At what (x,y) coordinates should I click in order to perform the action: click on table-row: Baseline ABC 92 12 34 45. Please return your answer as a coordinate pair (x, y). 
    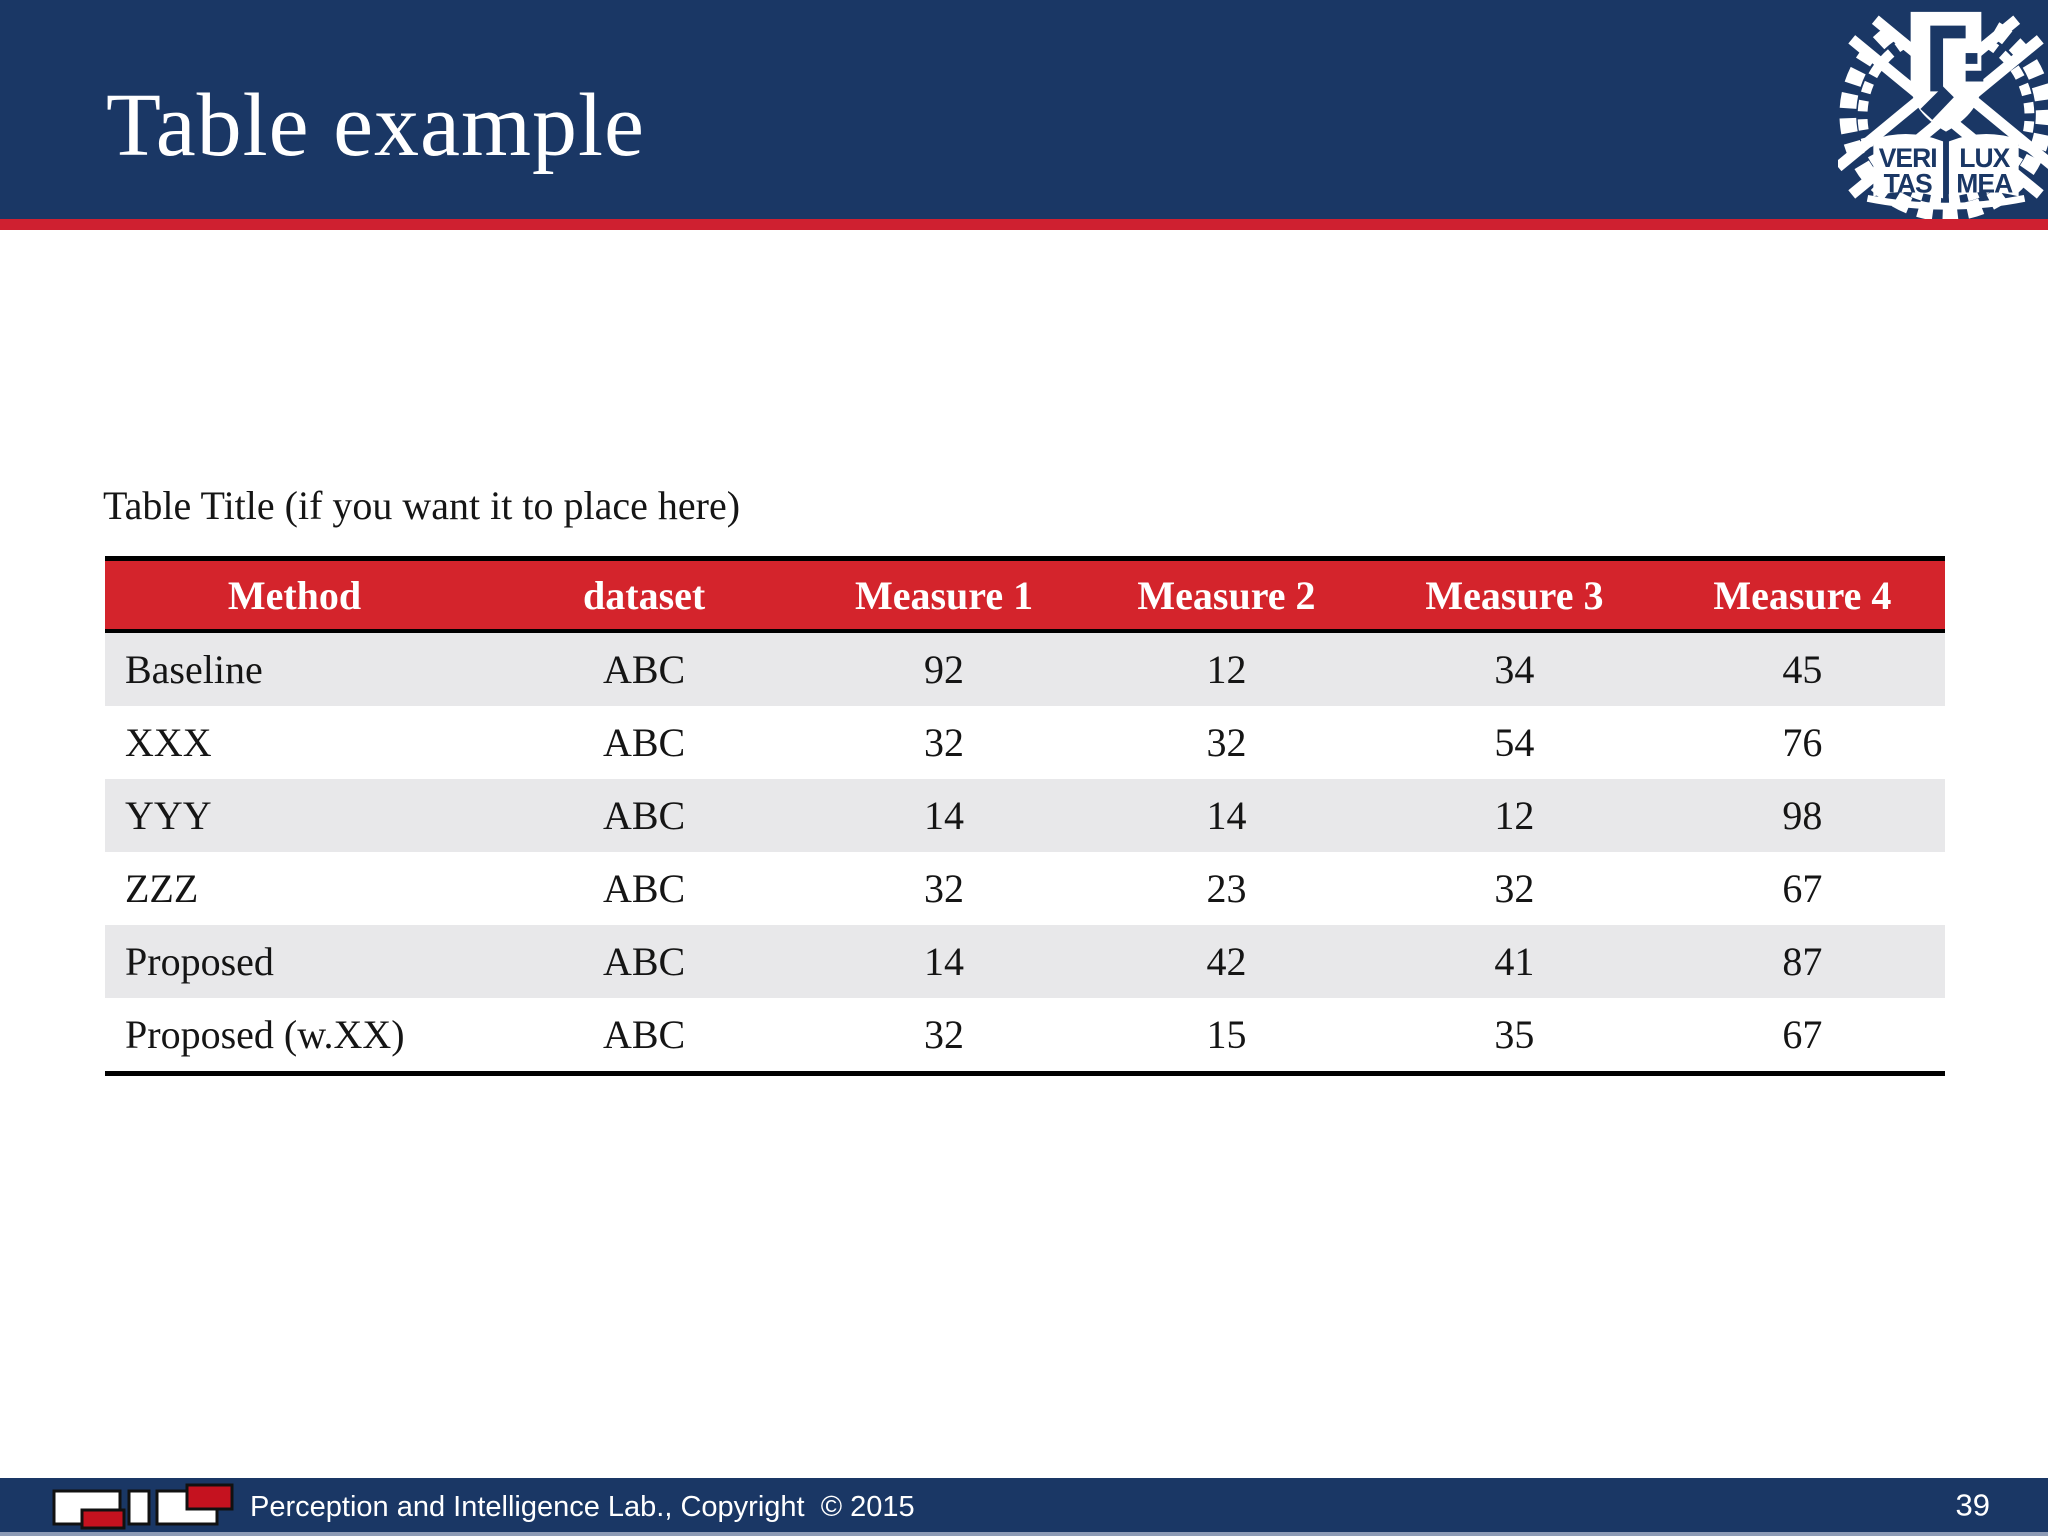
    Looking at the image, I should click on (1025, 668).